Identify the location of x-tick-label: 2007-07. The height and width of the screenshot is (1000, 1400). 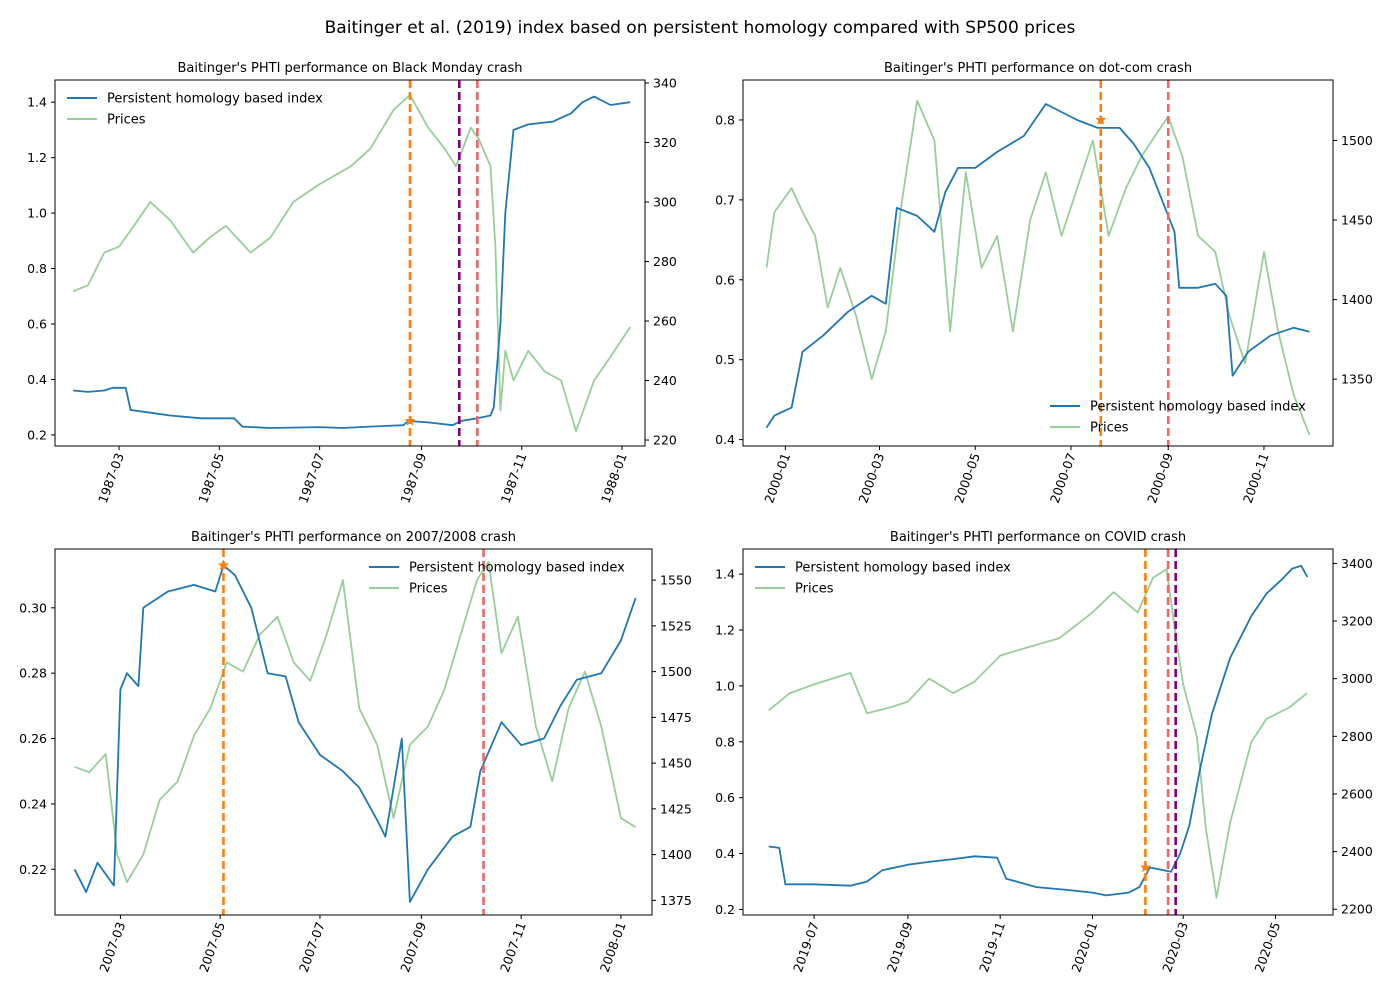
(312, 947).